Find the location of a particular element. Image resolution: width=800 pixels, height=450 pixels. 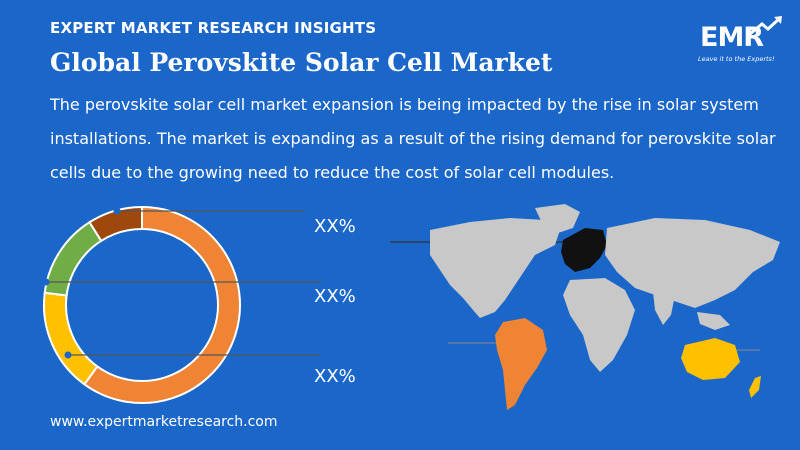

percent-label-1: XX% is located at coordinates (335, 226).